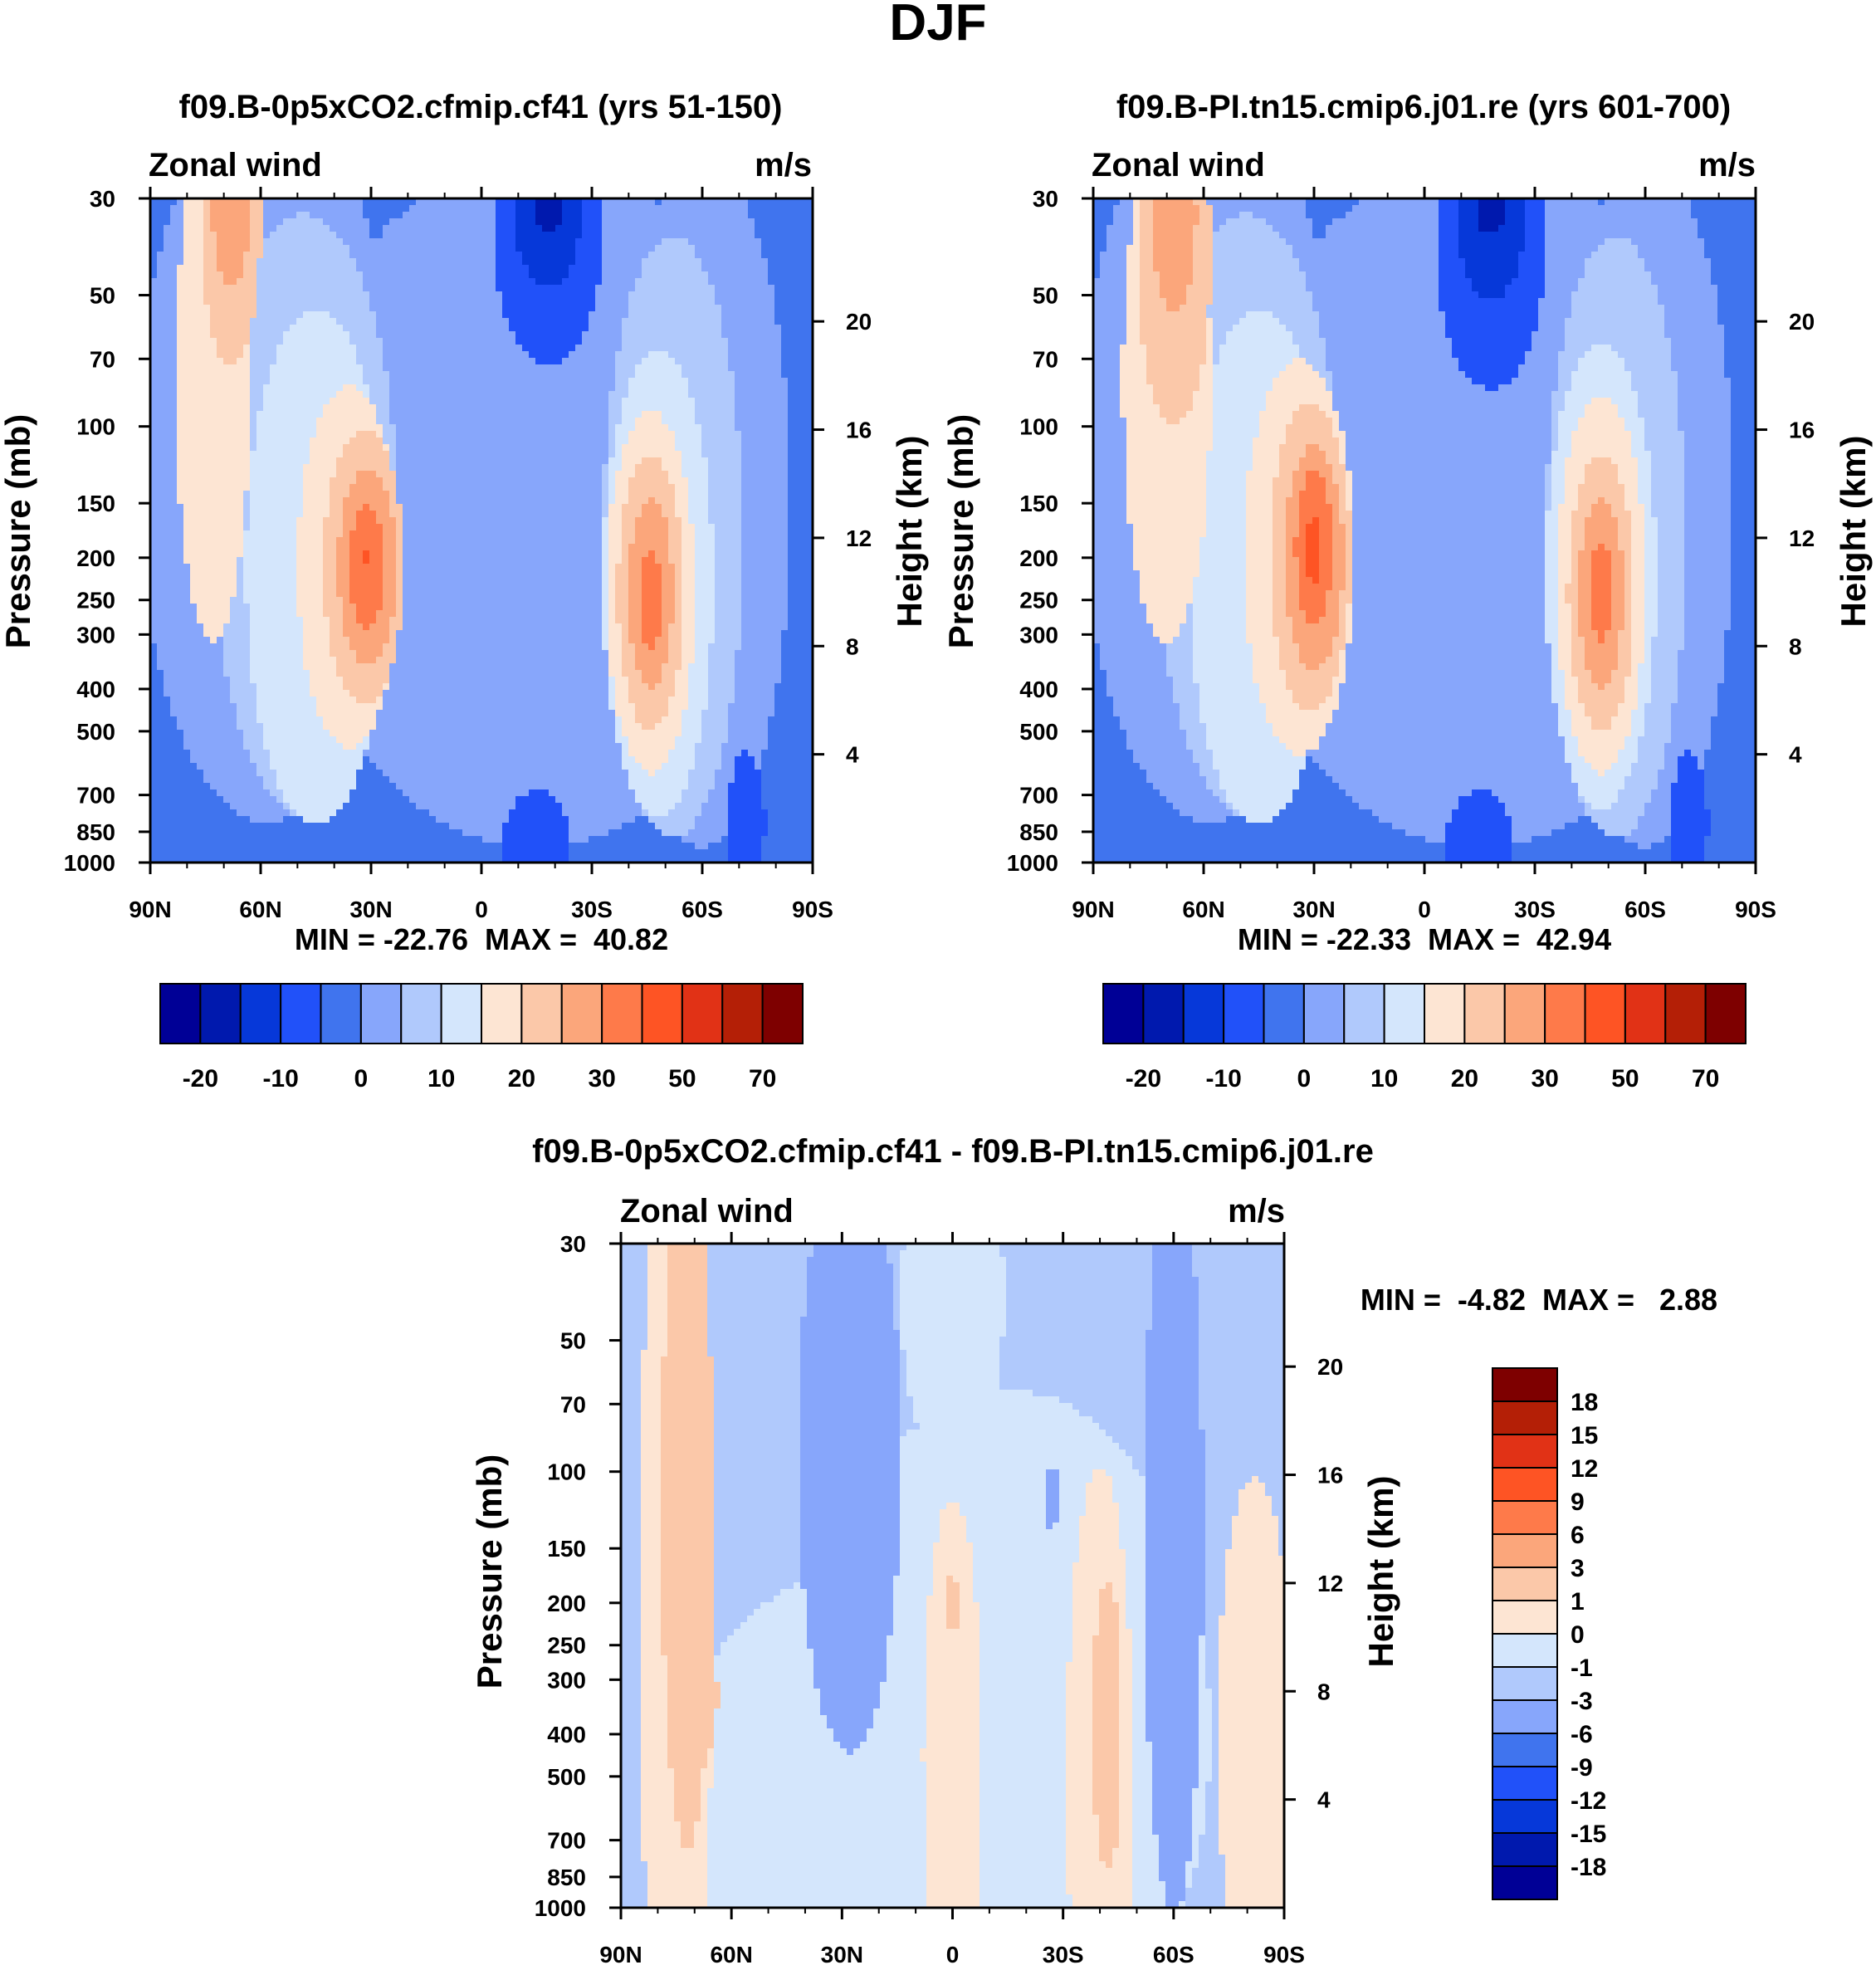 The height and width of the screenshot is (1965, 1876). What do you see at coordinates (1284, 1013) in the screenshot?
I see `colorbar-box` at bounding box center [1284, 1013].